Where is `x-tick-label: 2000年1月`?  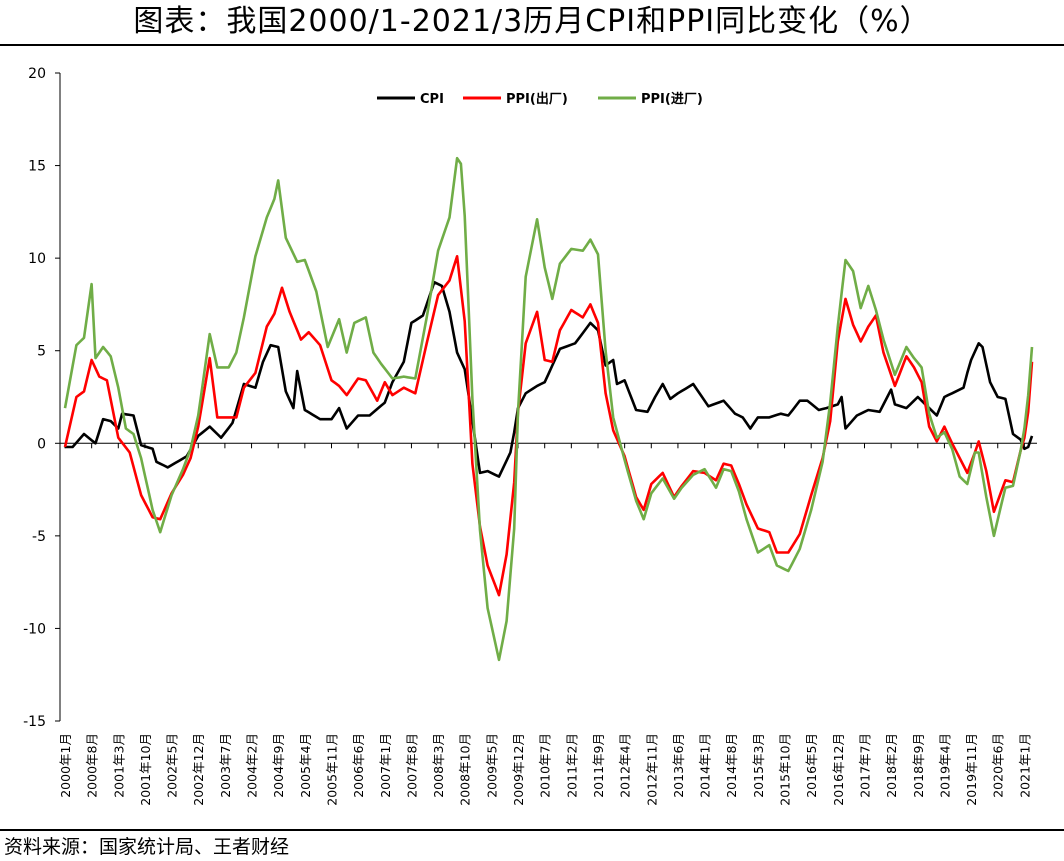 x-tick-label: 2000年1月 is located at coordinates (65, 765).